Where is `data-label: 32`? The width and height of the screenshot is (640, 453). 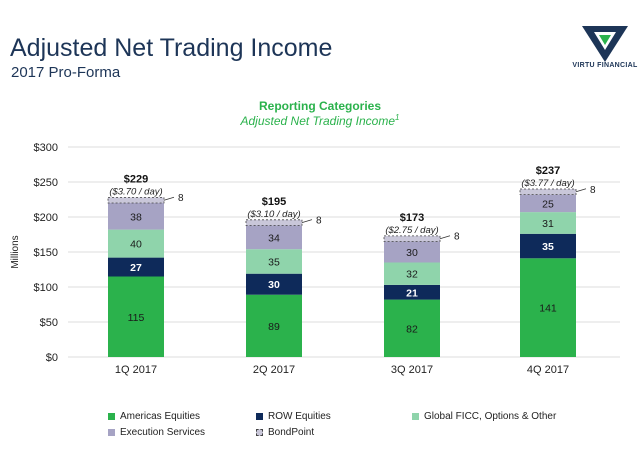 data-label: 32 is located at coordinates (412, 275).